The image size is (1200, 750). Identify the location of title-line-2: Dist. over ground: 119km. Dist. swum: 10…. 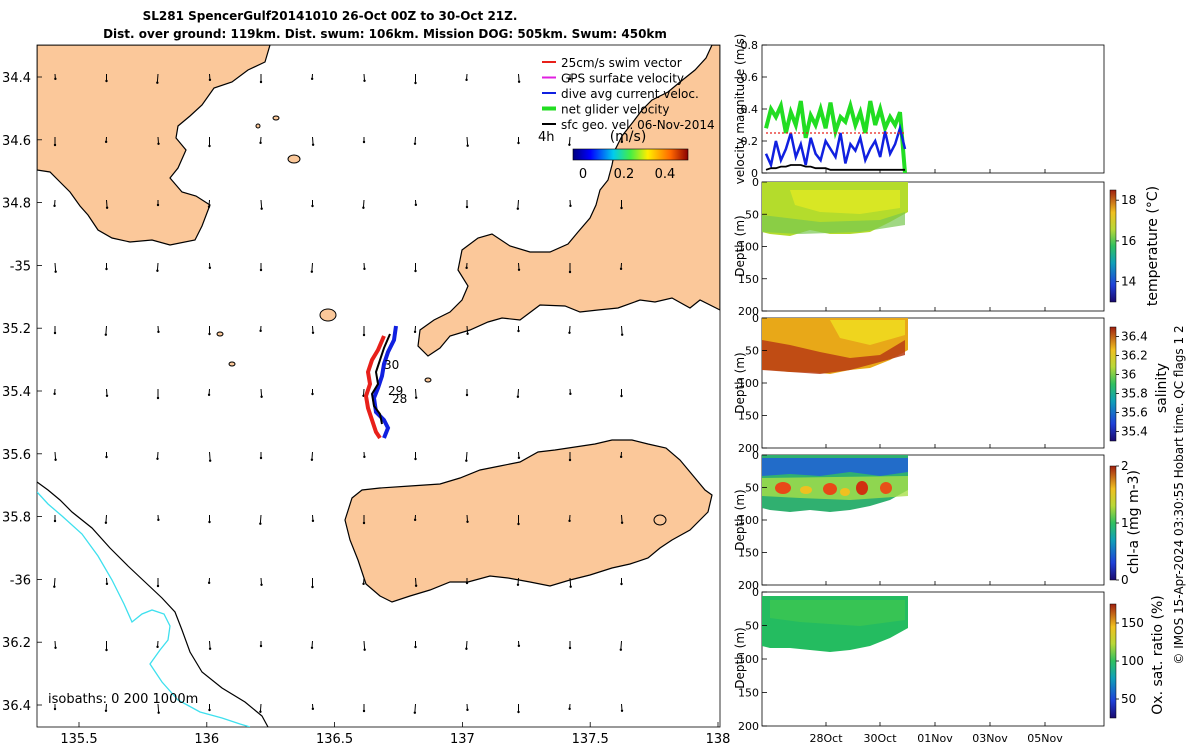
(385, 34).